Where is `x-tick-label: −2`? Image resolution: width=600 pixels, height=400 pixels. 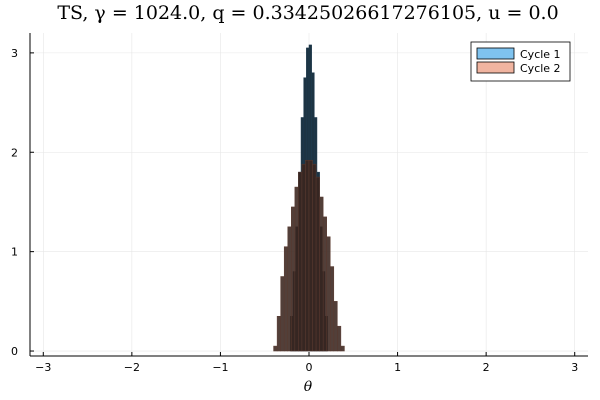
x-tick-label: −2 is located at coordinates (132, 367).